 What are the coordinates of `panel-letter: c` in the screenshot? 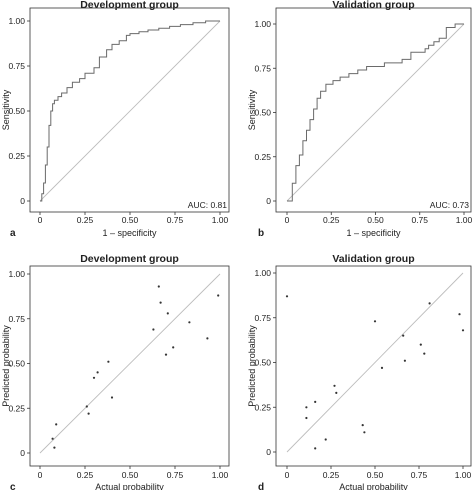 It's located at (13, 486).